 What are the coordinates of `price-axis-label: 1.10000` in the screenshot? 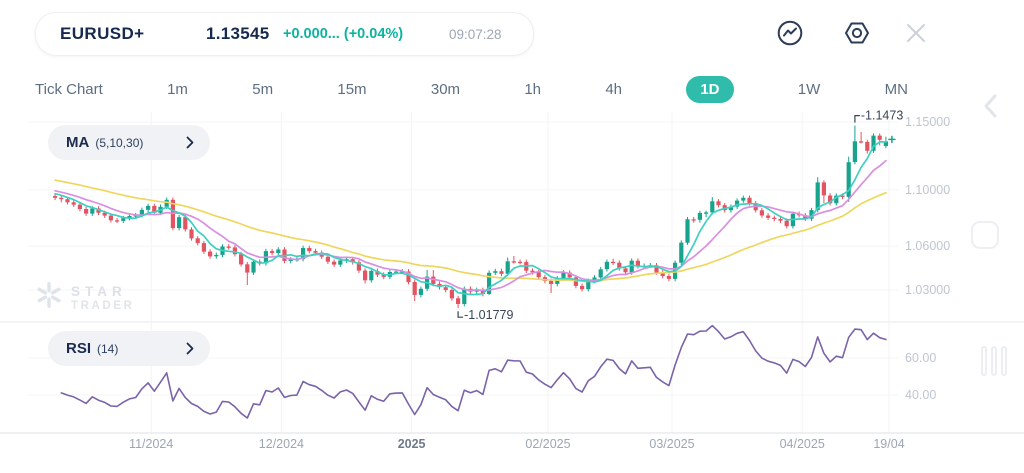 It's located at (928, 189).